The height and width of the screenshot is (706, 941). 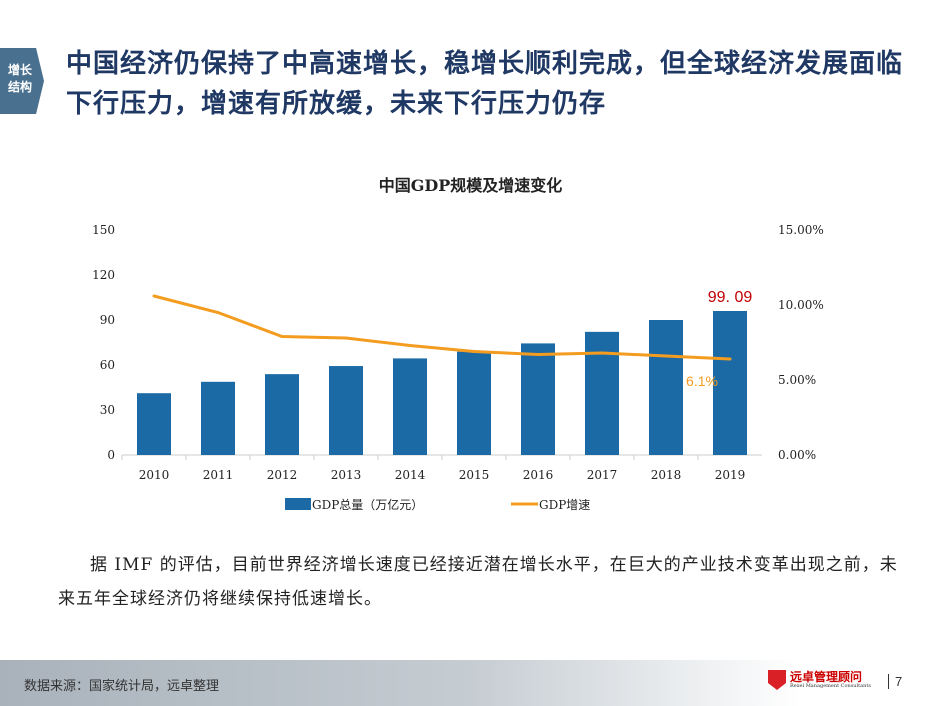 I want to click on bar-2014, so click(x=410, y=406).